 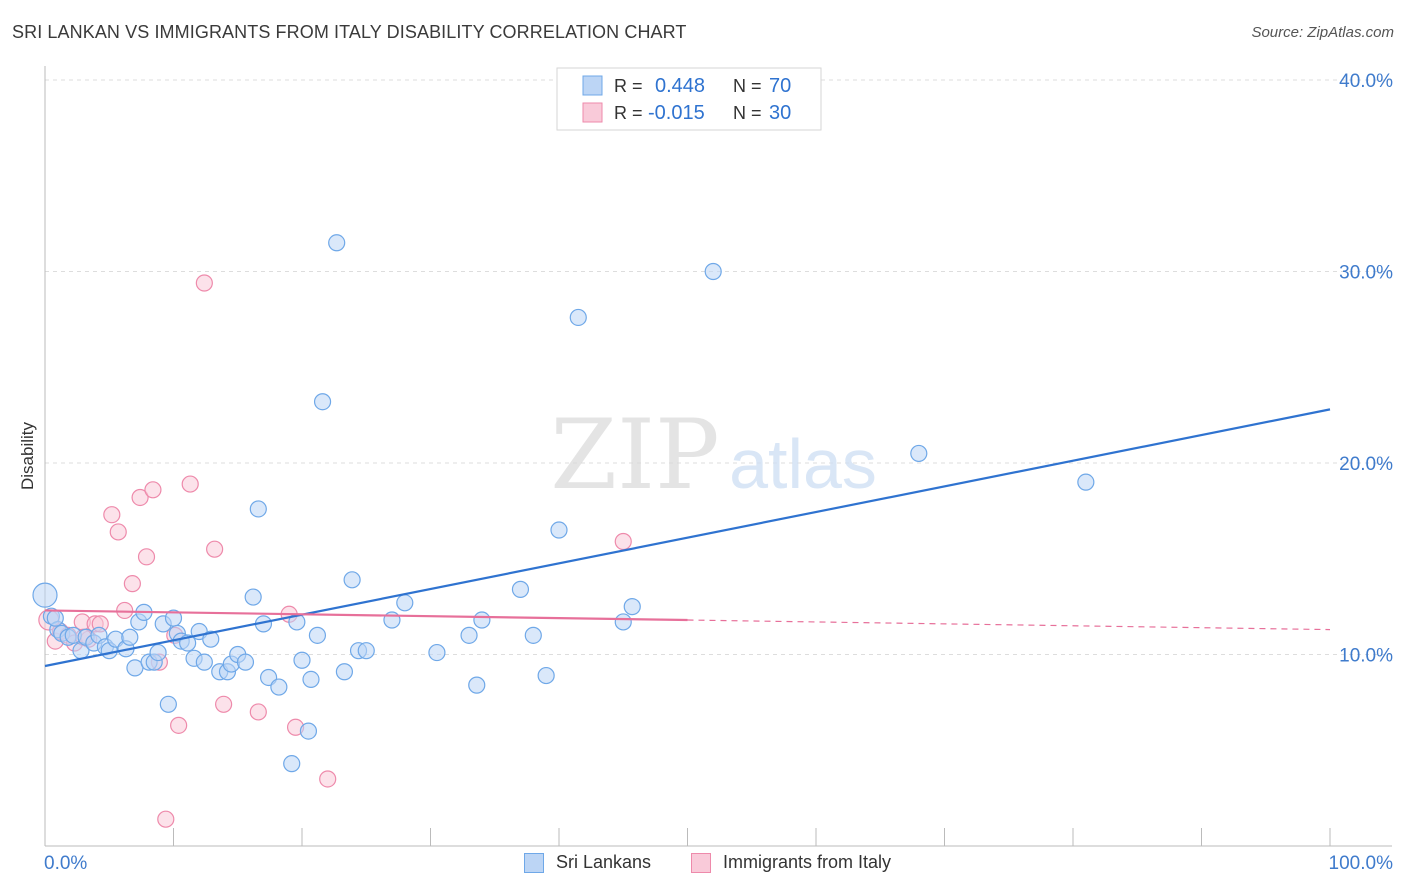 I want to click on legend-blue-n-value: 70, so click(x=780, y=86).